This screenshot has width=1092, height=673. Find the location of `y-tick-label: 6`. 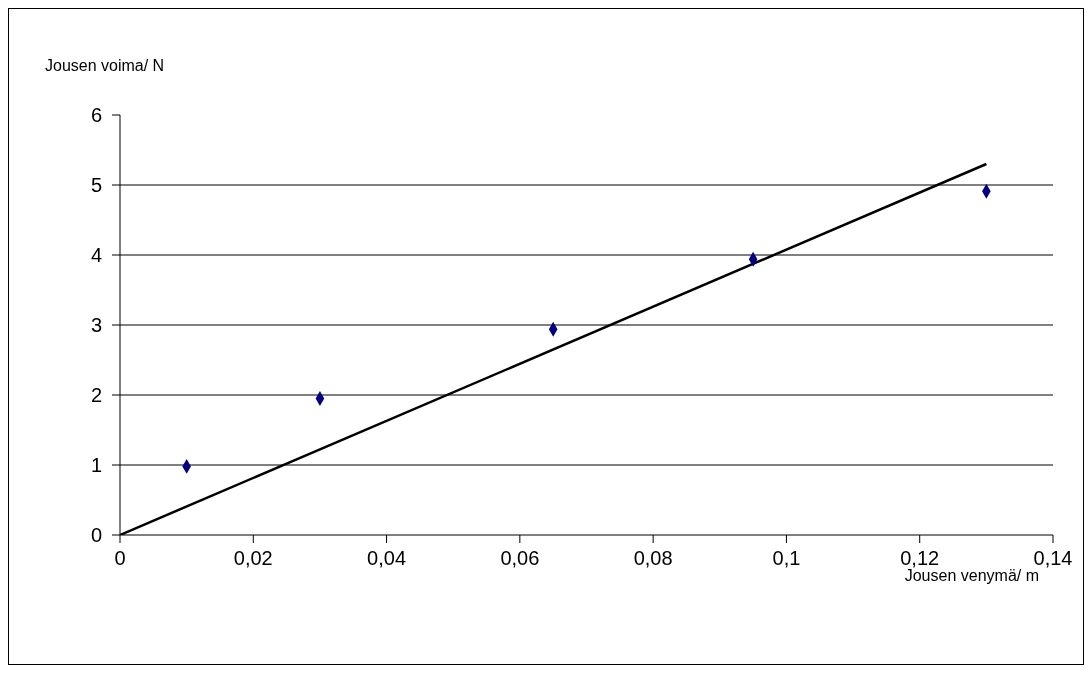

y-tick-label: 6 is located at coordinates (96, 115).